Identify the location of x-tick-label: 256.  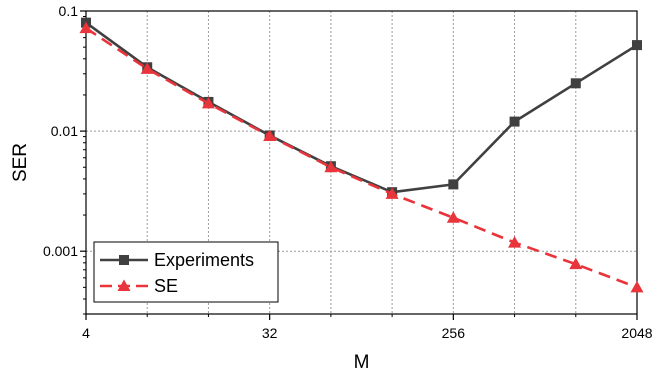
(454, 333).